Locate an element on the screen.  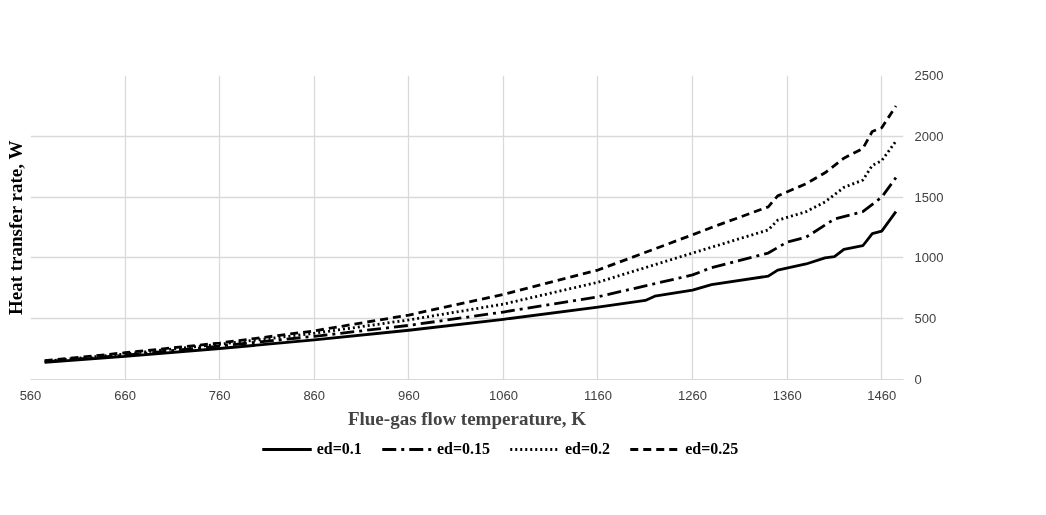
x-tick-label: 1160 is located at coordinates (598, 395).